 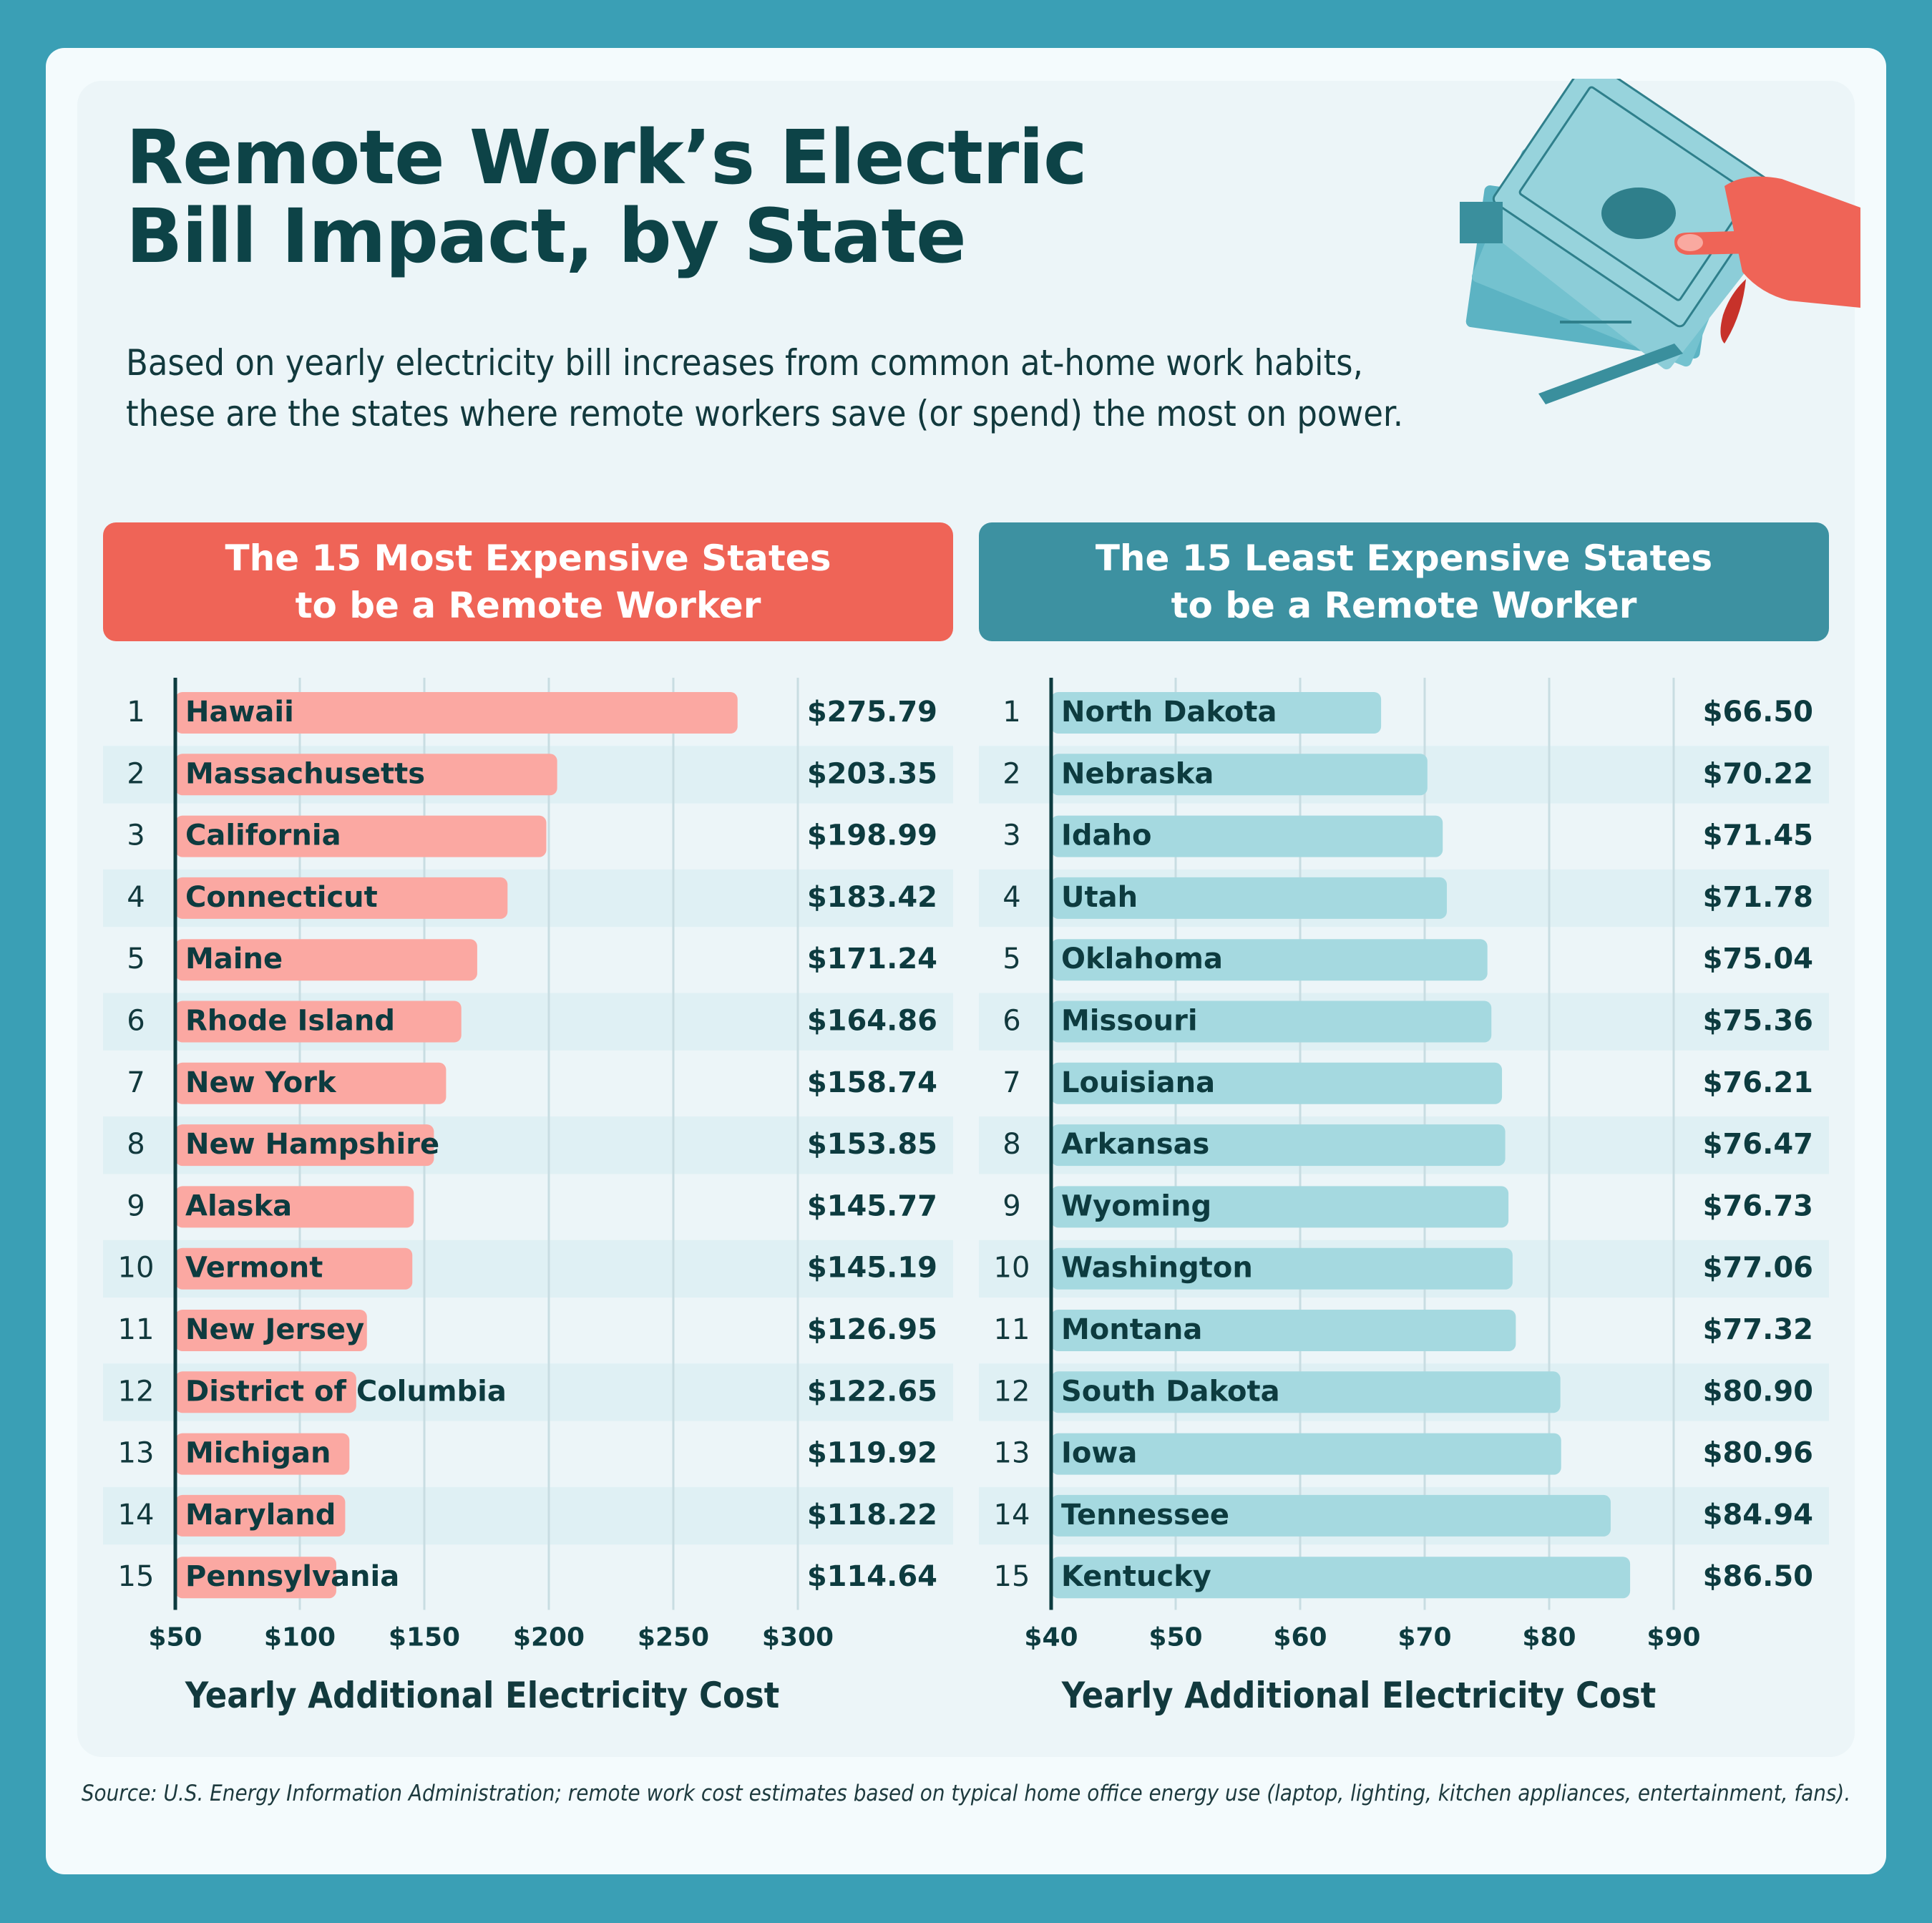 What do you see at coordinates (1011, 1205) in the screenshot?
I see `least-rank-9: 9` at bounding box center [1011, 1205].